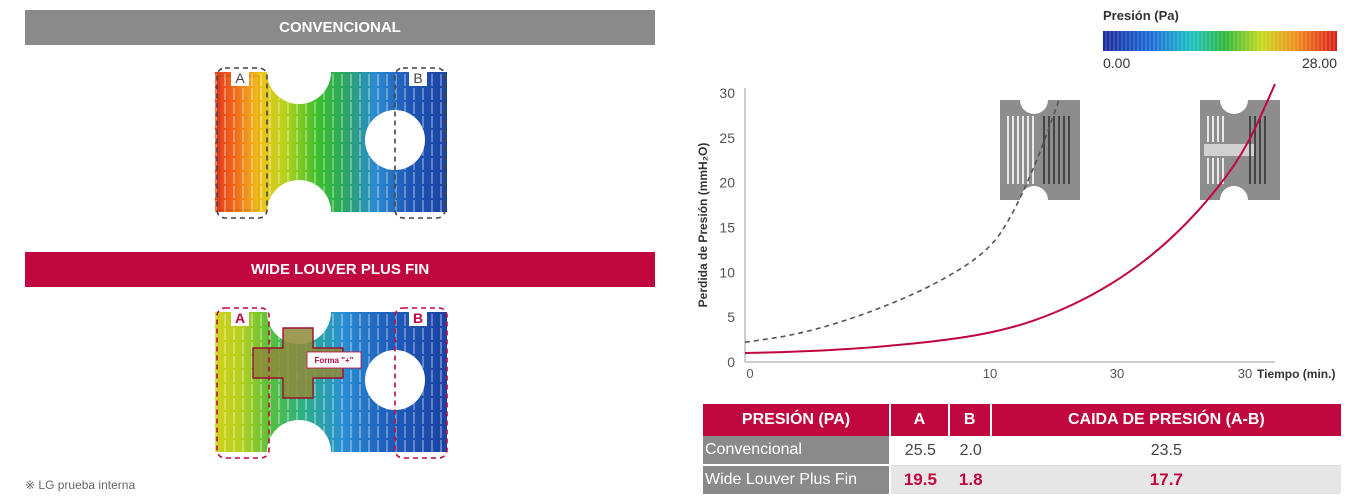 The width and height of the screenshot is (1370, 496). I want to click on col-header-a: A, so click(920, 420).